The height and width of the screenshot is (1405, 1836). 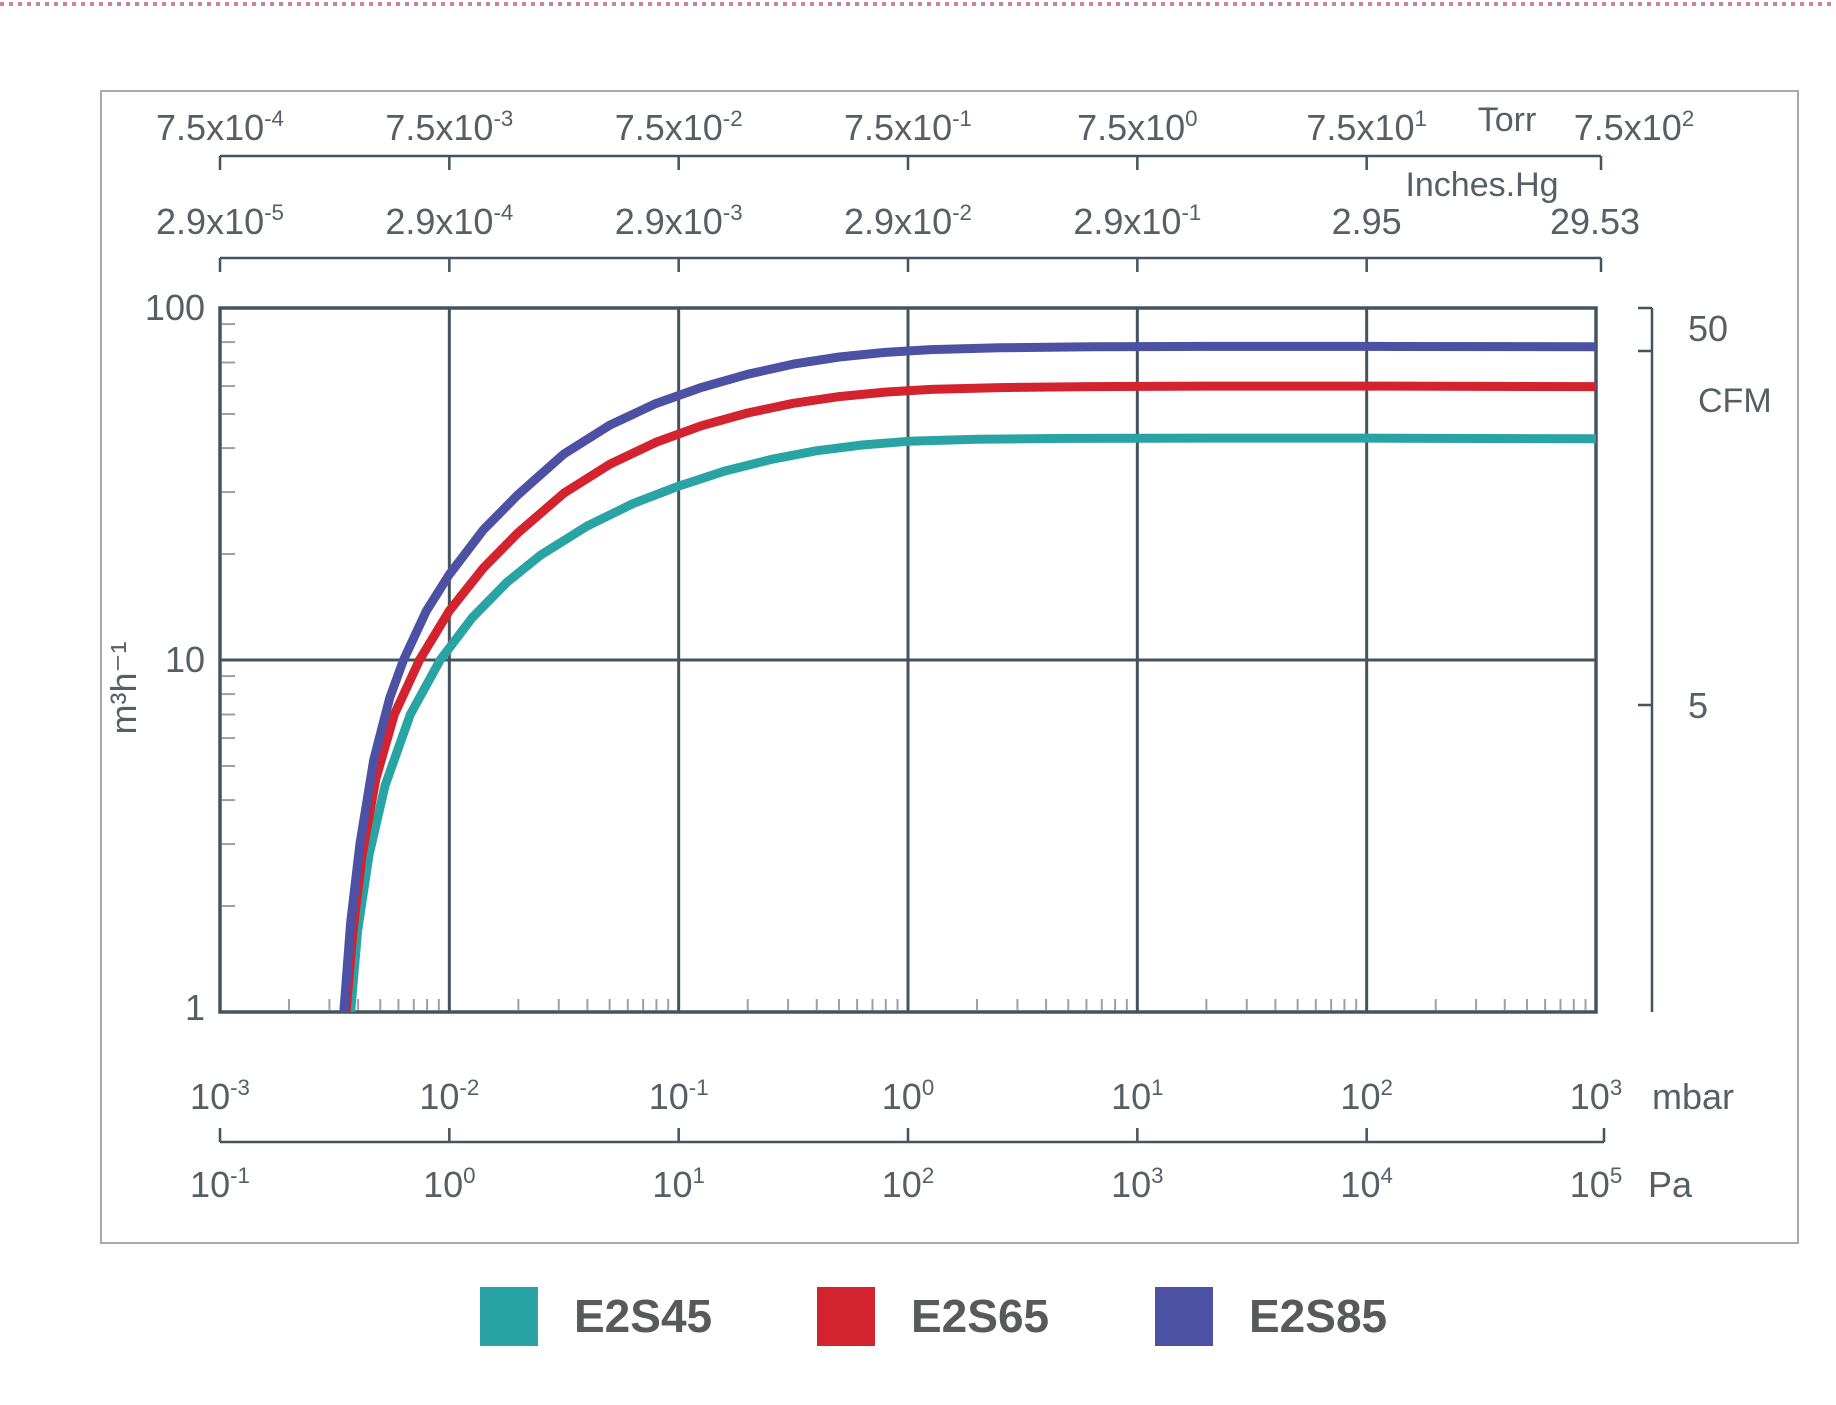 I want to click on cfm-axis-label: 50, so click(x=1708, y=328).